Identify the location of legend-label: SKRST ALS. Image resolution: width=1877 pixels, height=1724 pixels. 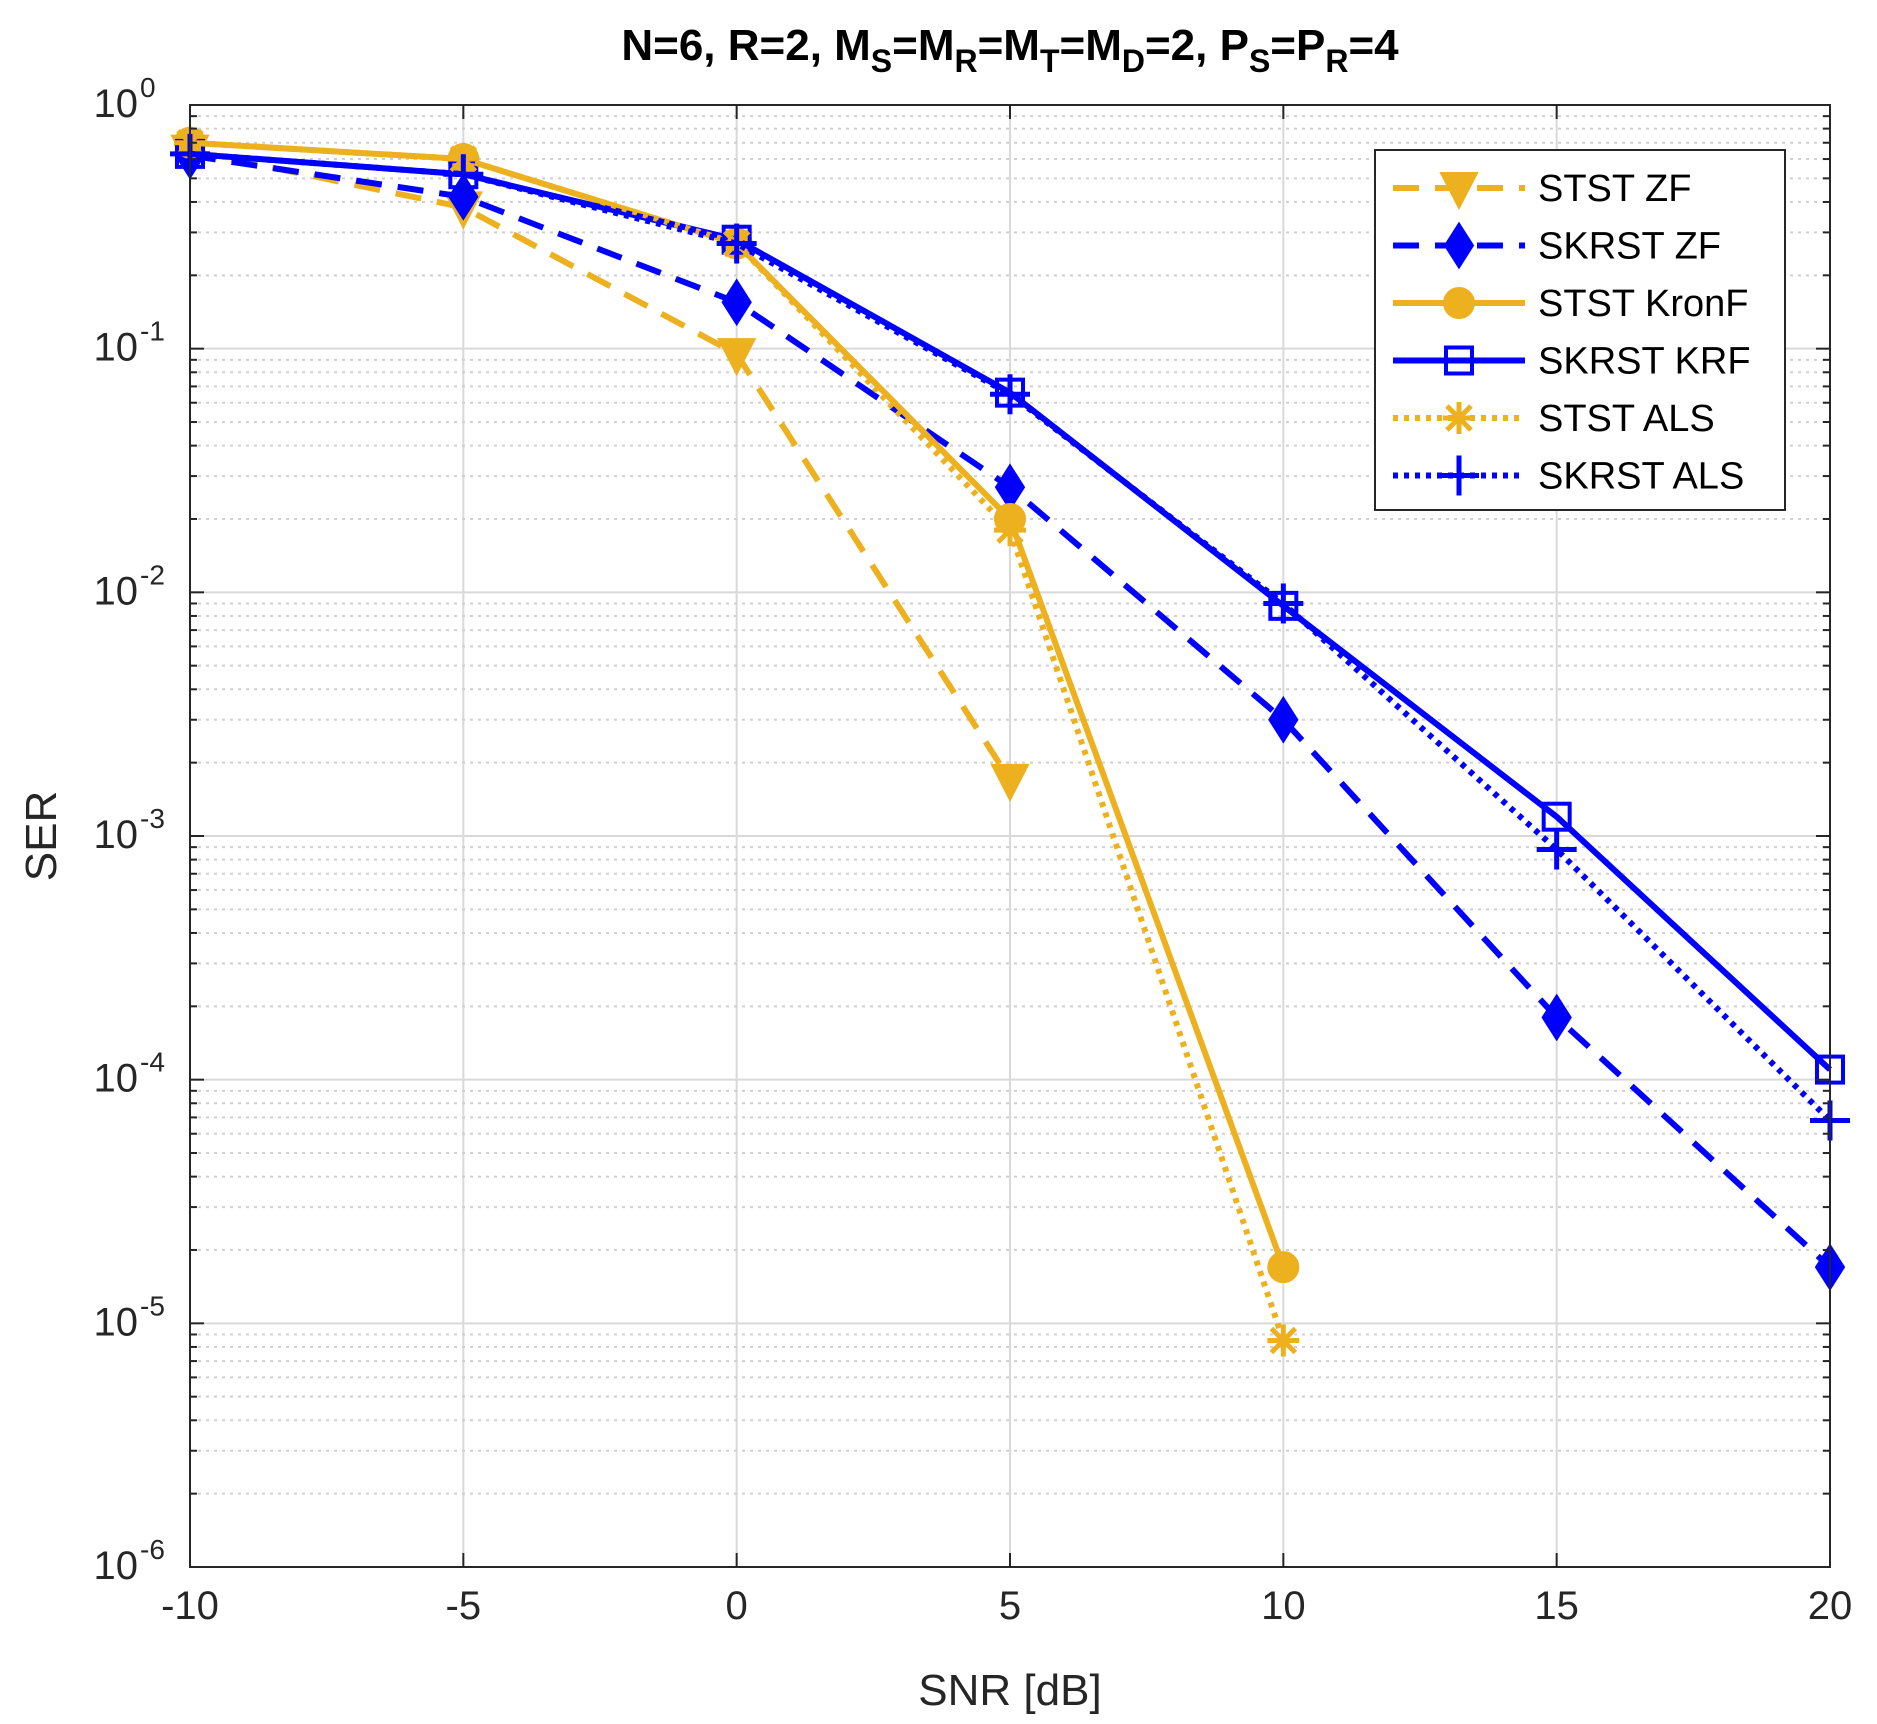
(1641, 477).